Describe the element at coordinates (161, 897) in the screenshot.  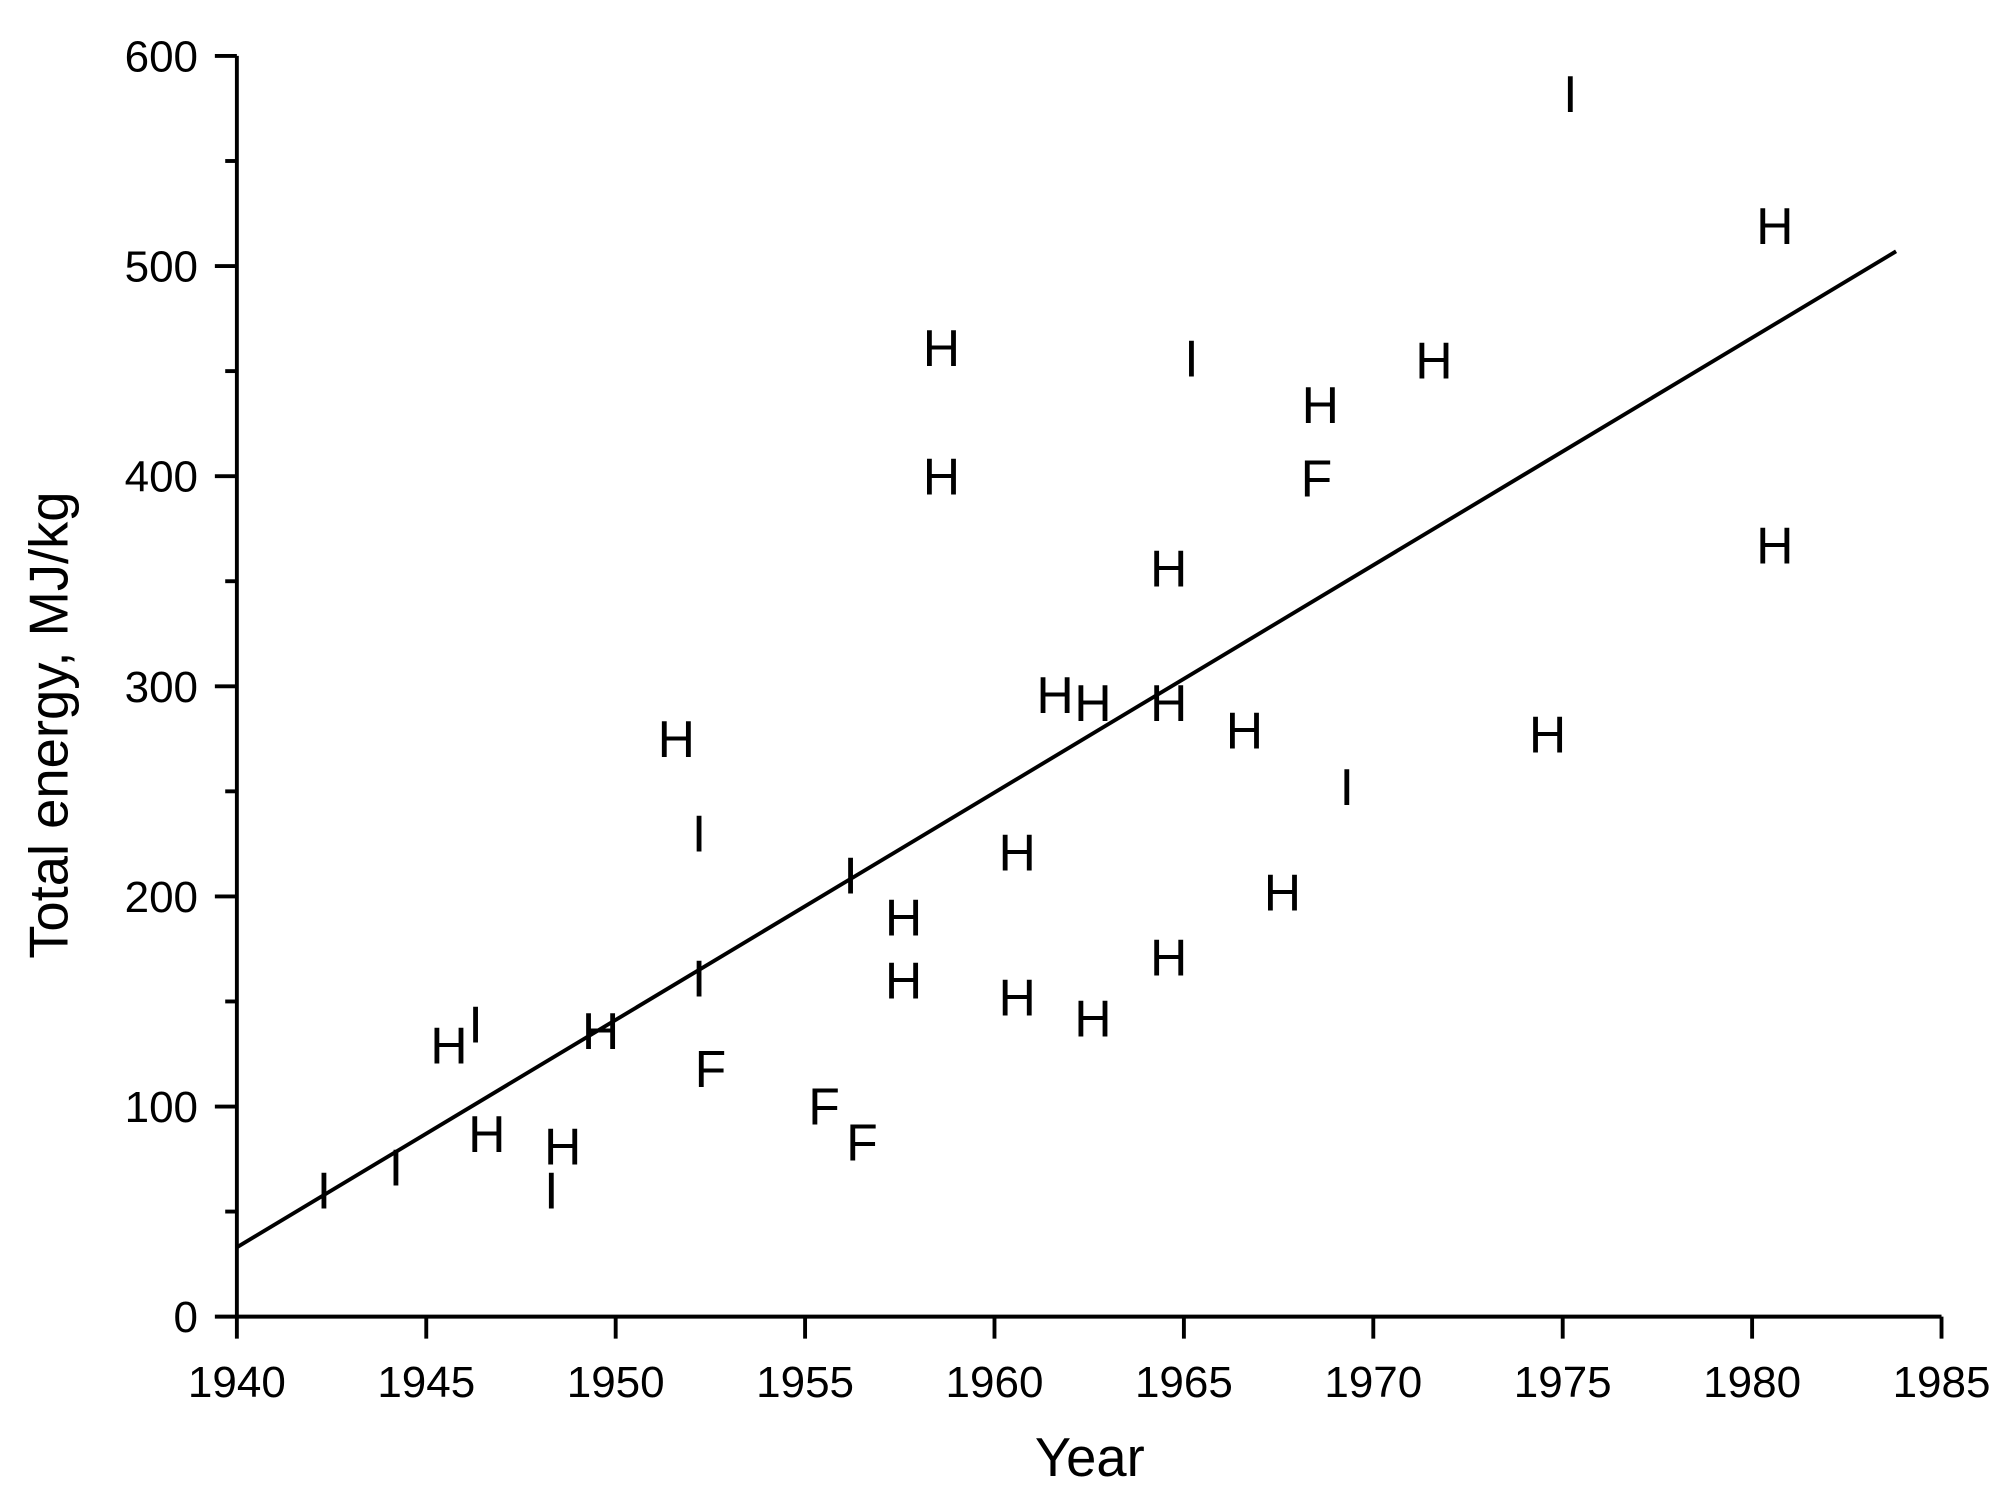
I see `y-tick-label: 200` at that location.